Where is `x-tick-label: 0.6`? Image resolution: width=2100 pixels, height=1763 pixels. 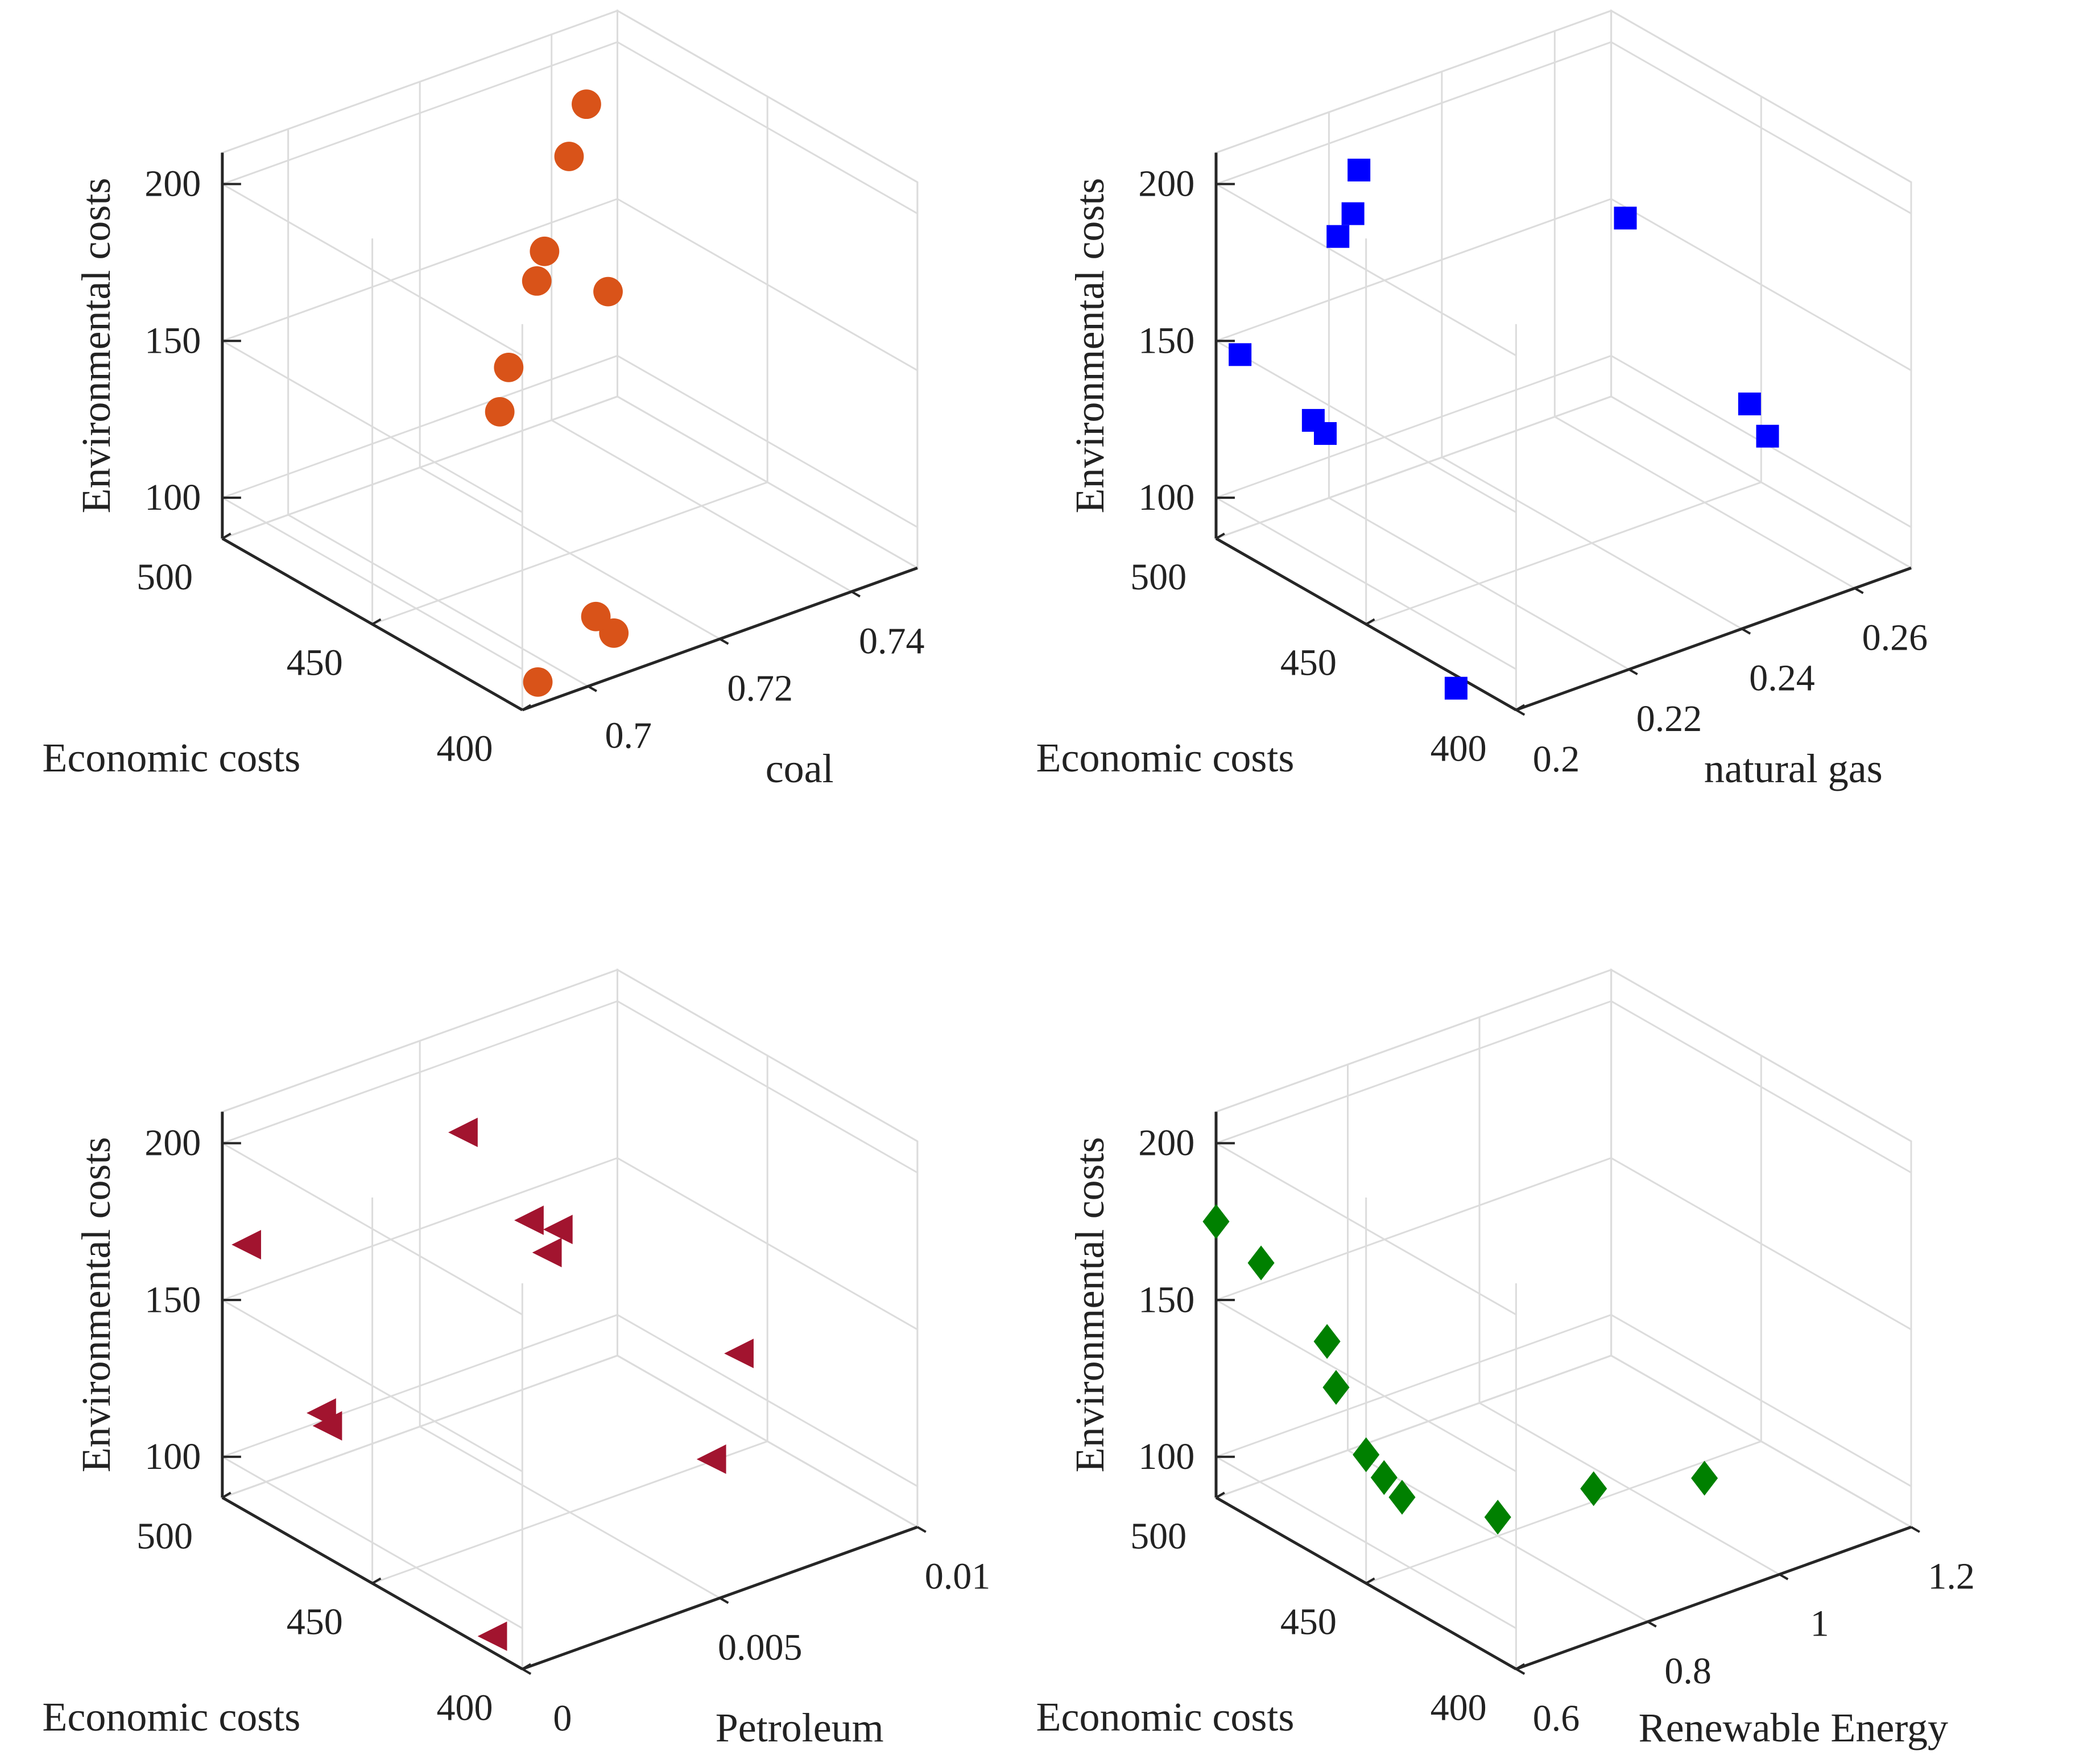
x-tick-label: 0.6 is located at coordinates (1556, 1719).